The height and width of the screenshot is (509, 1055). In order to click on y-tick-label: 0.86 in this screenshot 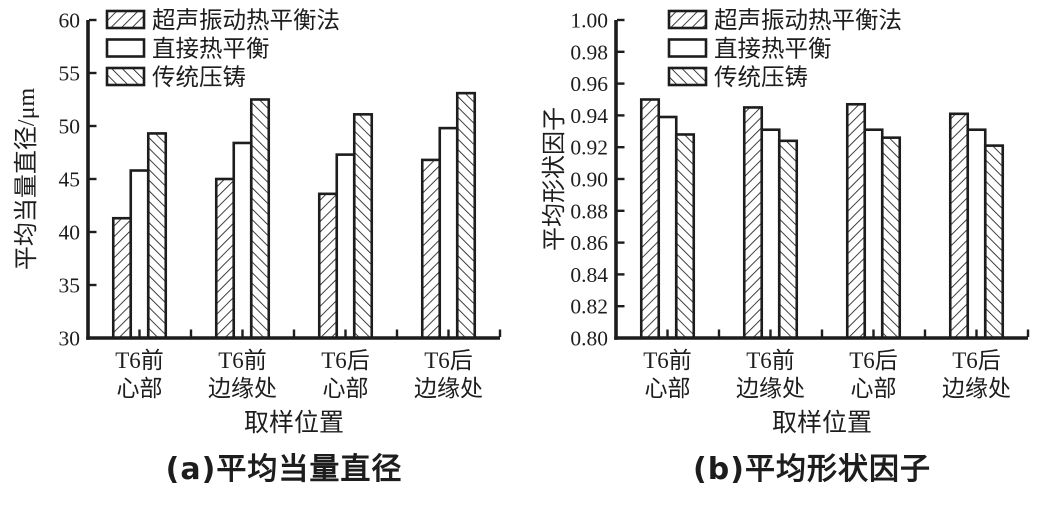, I will do `click(589, 243)`.